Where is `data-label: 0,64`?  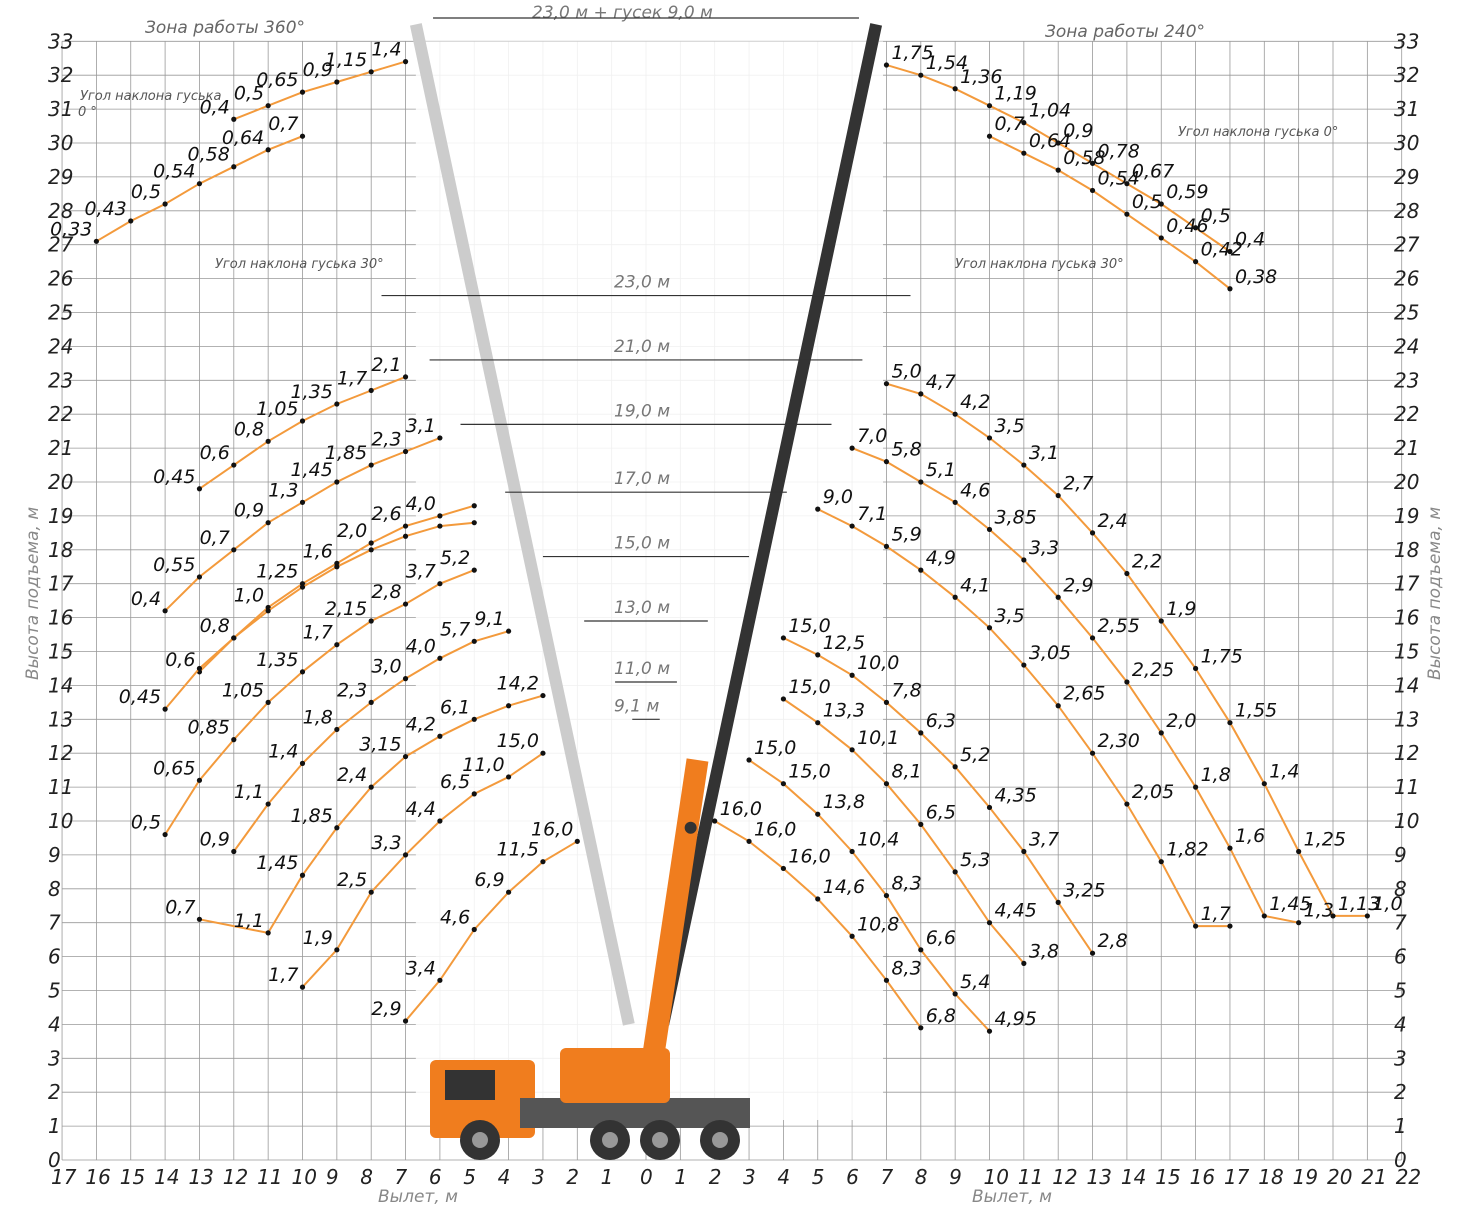
data-label: 0,64 is located at coordinates (243, 138).